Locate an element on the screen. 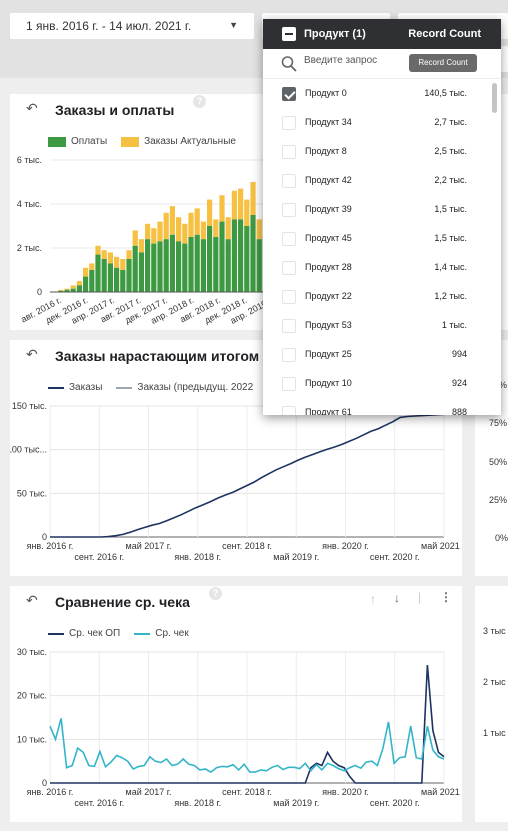 The width and height of the screenshot is (508, 831). list-item: Продукт 39 1,5 тыс. is located at coordinates (382, 209).